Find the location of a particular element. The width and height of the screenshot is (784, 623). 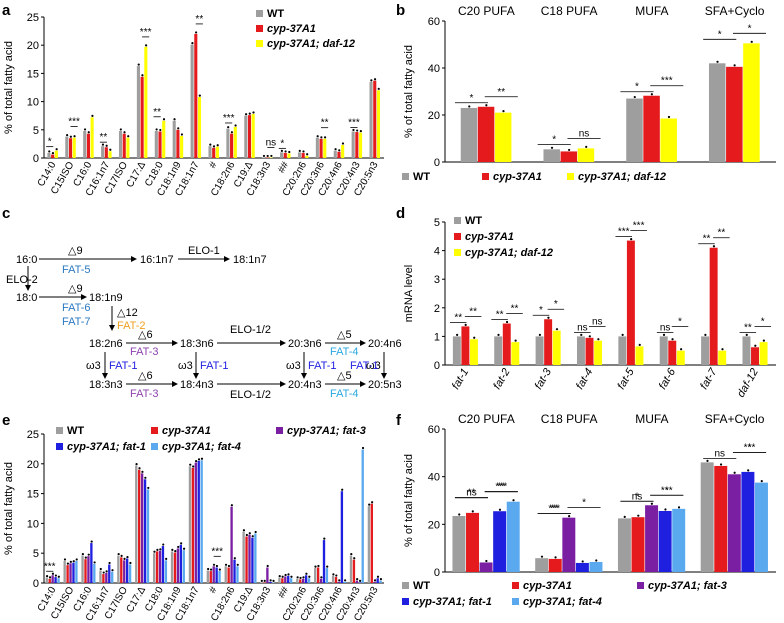

significance-label-a: * is located at coordinates (282, 143).